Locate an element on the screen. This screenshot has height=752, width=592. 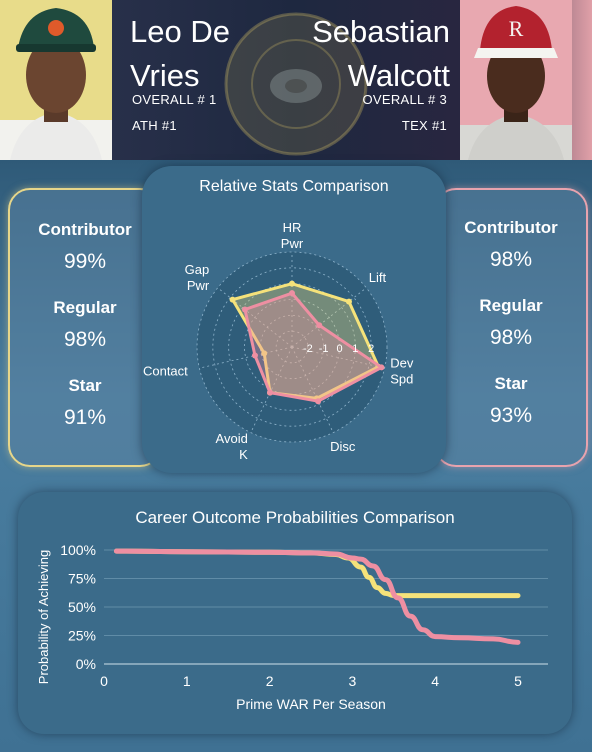
radar-tick-label: -2 is located at coordinates (308, 349).